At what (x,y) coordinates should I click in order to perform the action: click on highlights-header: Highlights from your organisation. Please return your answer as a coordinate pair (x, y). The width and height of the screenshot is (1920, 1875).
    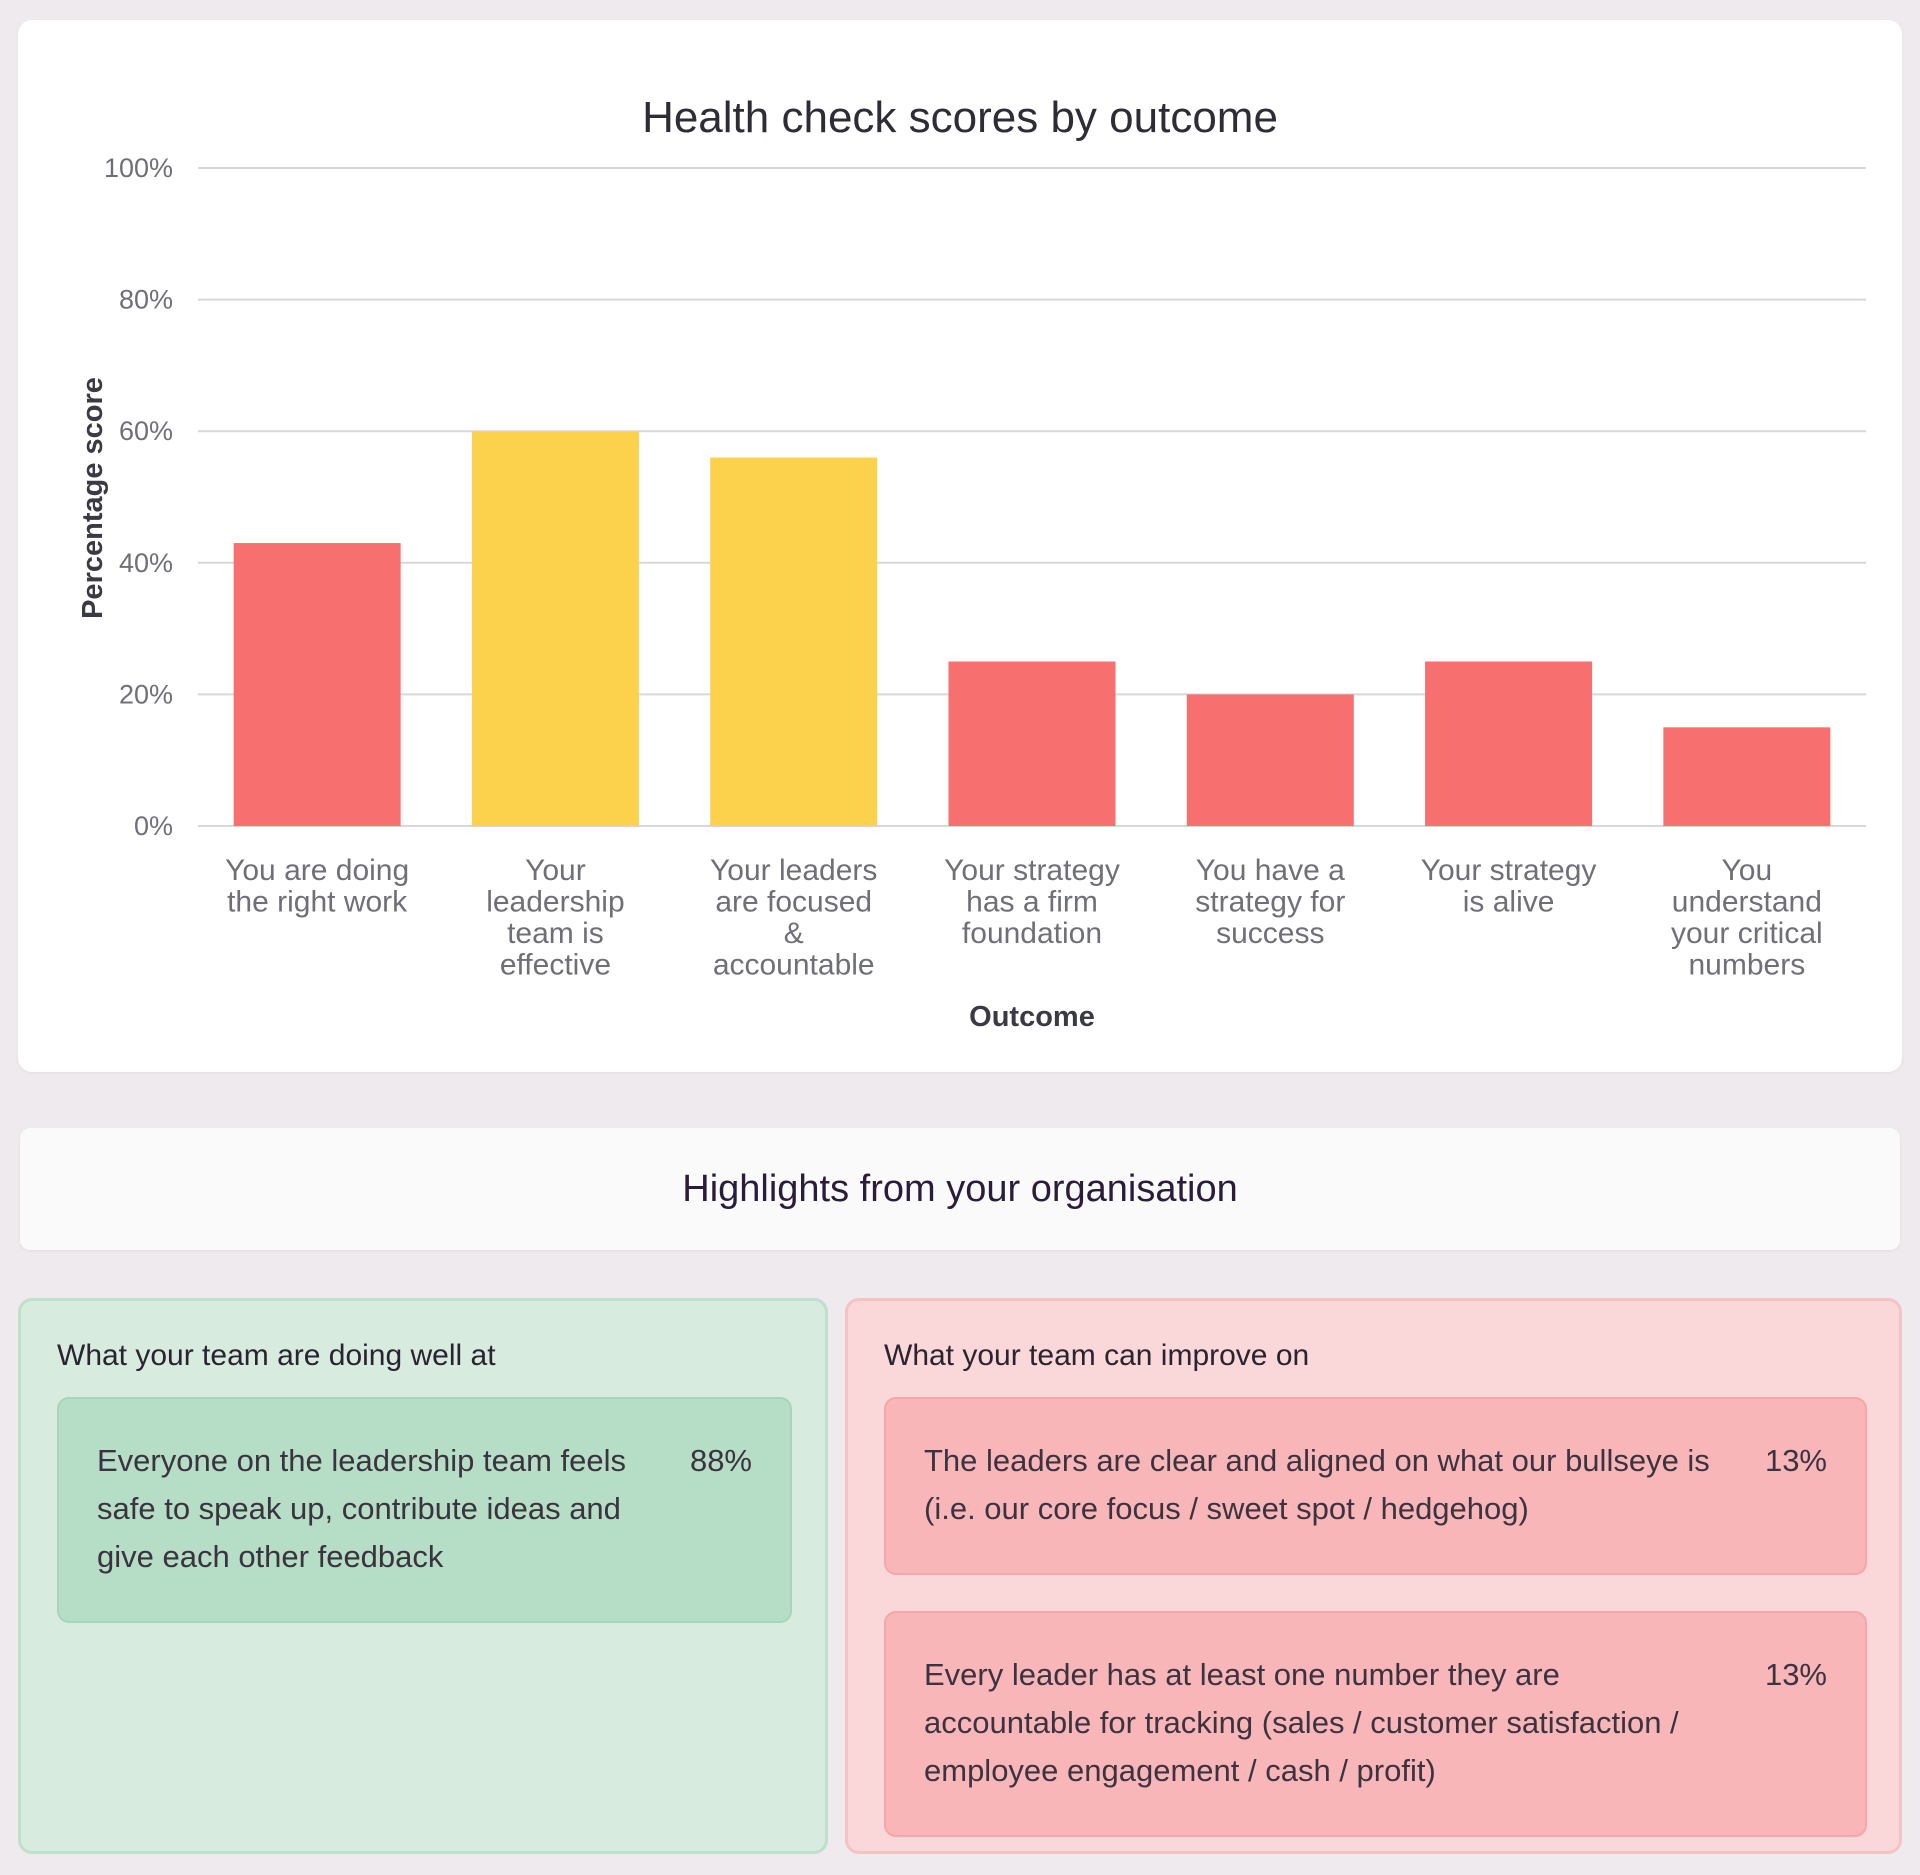
    Looking at the image, I should click on (960, 1189).